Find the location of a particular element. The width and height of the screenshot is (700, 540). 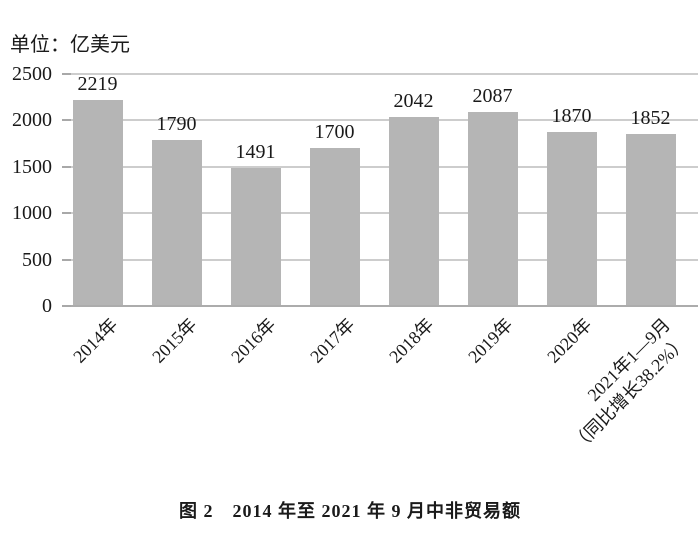

bar-value-label: 1491 is located at coordinates (255, 151).